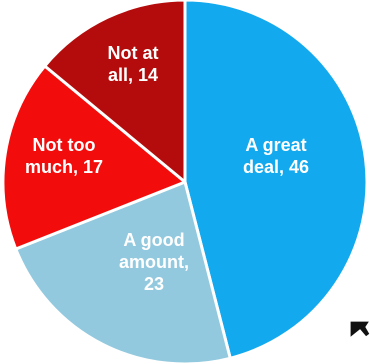 This screenshot has width=370, height=364. I want to click on arrow-cursor-icon, so click(359, 330).